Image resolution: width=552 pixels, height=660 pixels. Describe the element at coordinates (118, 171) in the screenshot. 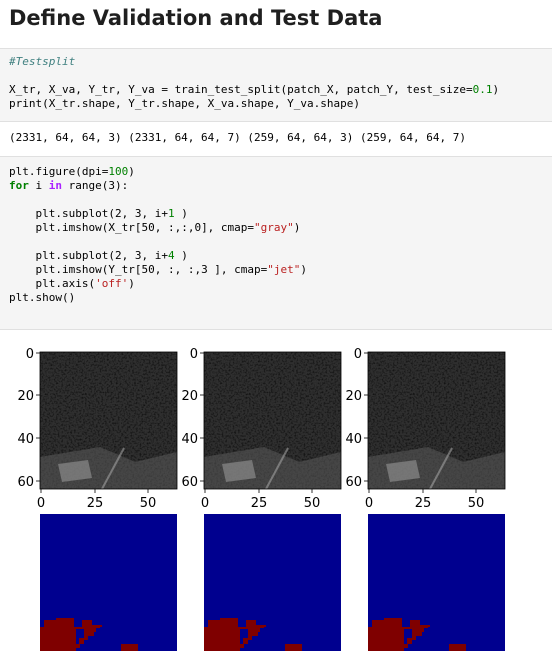

I see `code-number: 100` at that location.